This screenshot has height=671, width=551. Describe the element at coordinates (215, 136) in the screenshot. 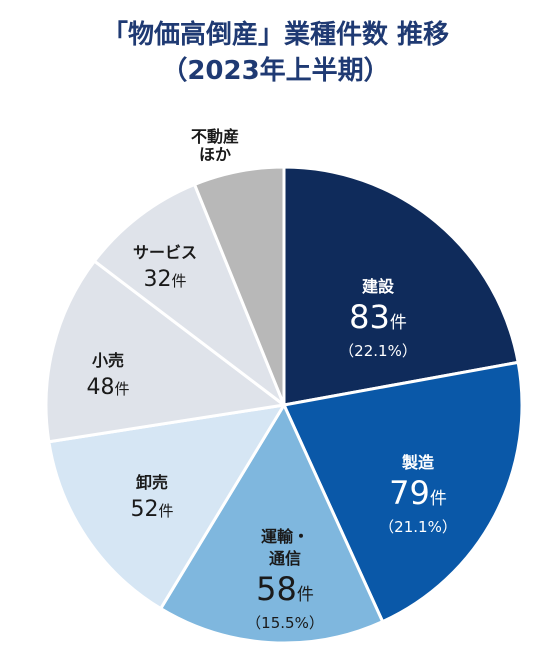

I see `slice-name-7-1: 不動産` at that location.